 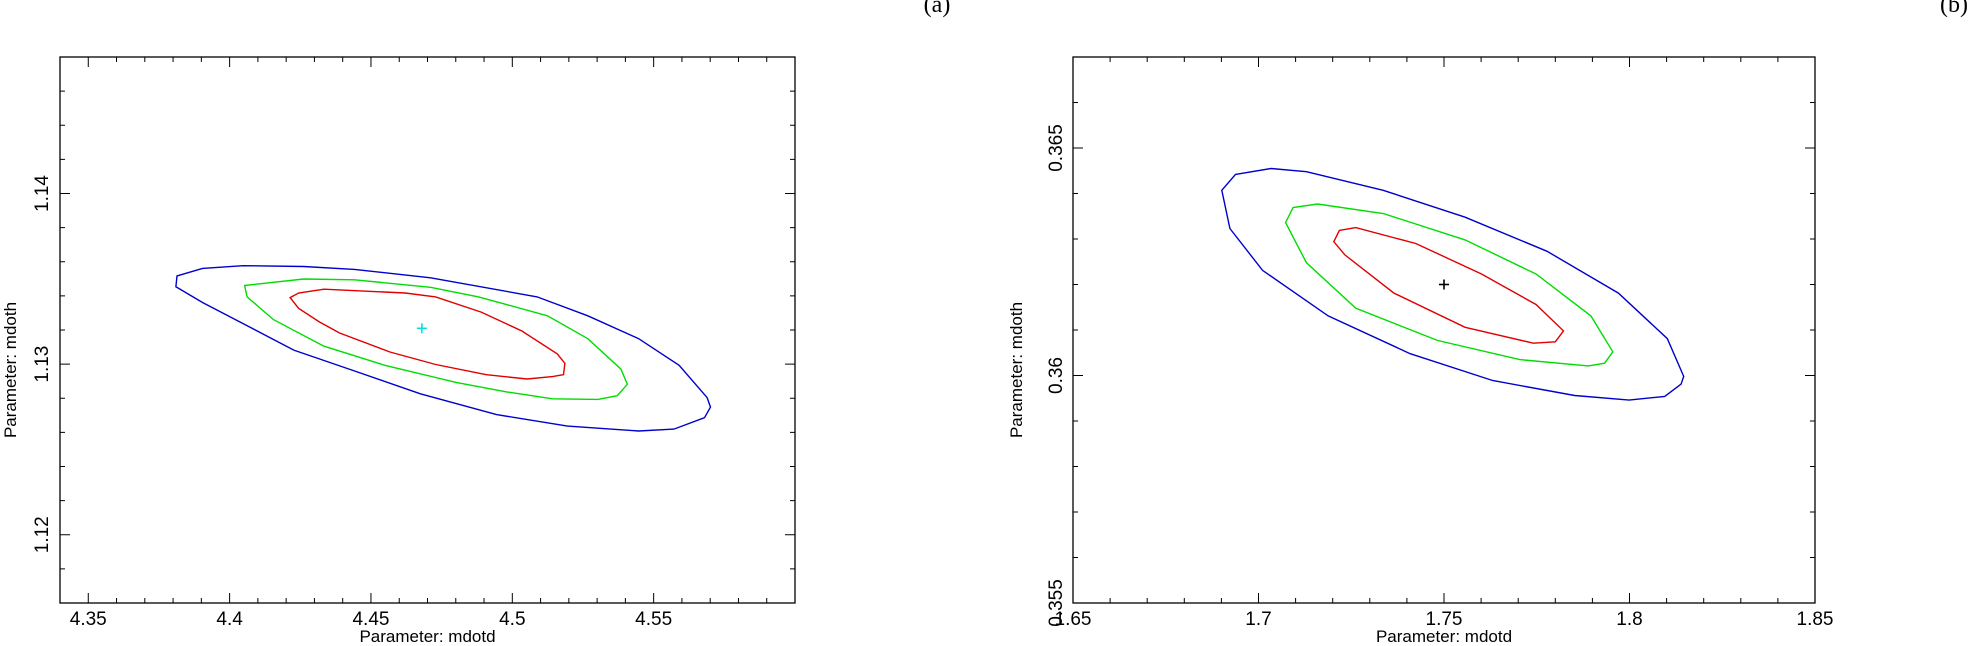 What do you see at coordinates (1815, 619) in the screenshot?
I see `x-tick-label: 1.85` at bounding box center [1815, 619].